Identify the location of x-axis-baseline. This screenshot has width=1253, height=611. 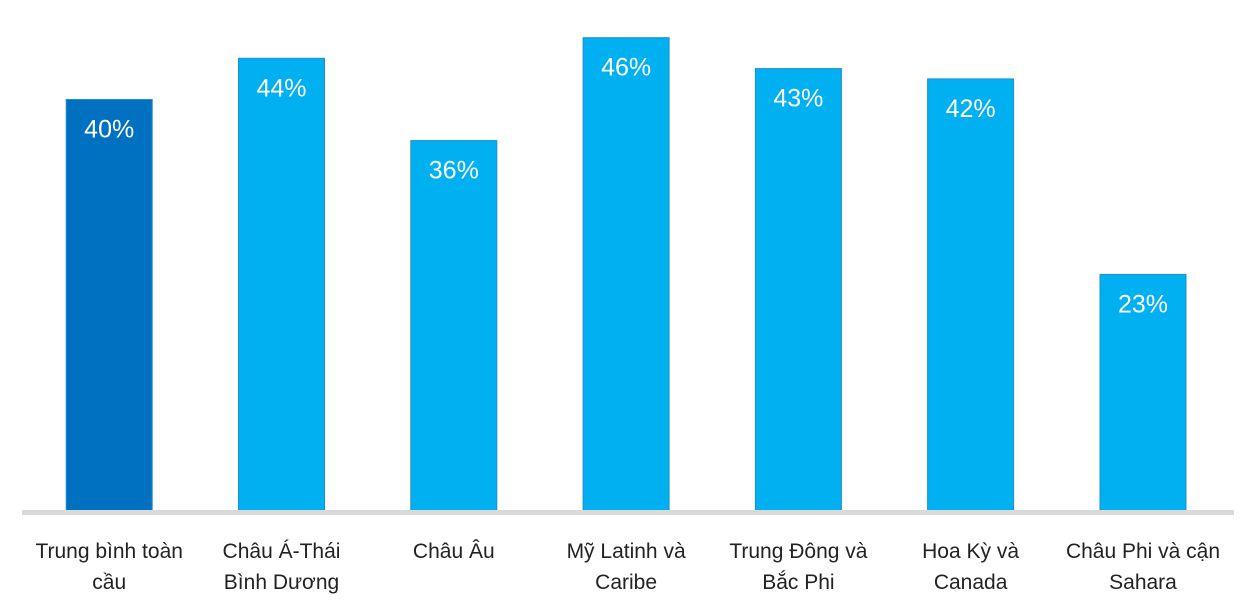
(628, 512).